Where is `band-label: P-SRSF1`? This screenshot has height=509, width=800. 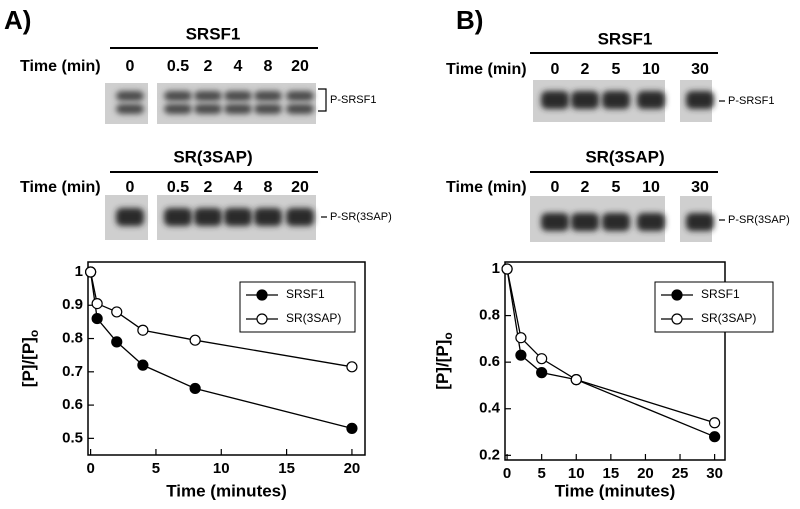
band-label: P-SRSF1 is located at coordinates (353, 100).